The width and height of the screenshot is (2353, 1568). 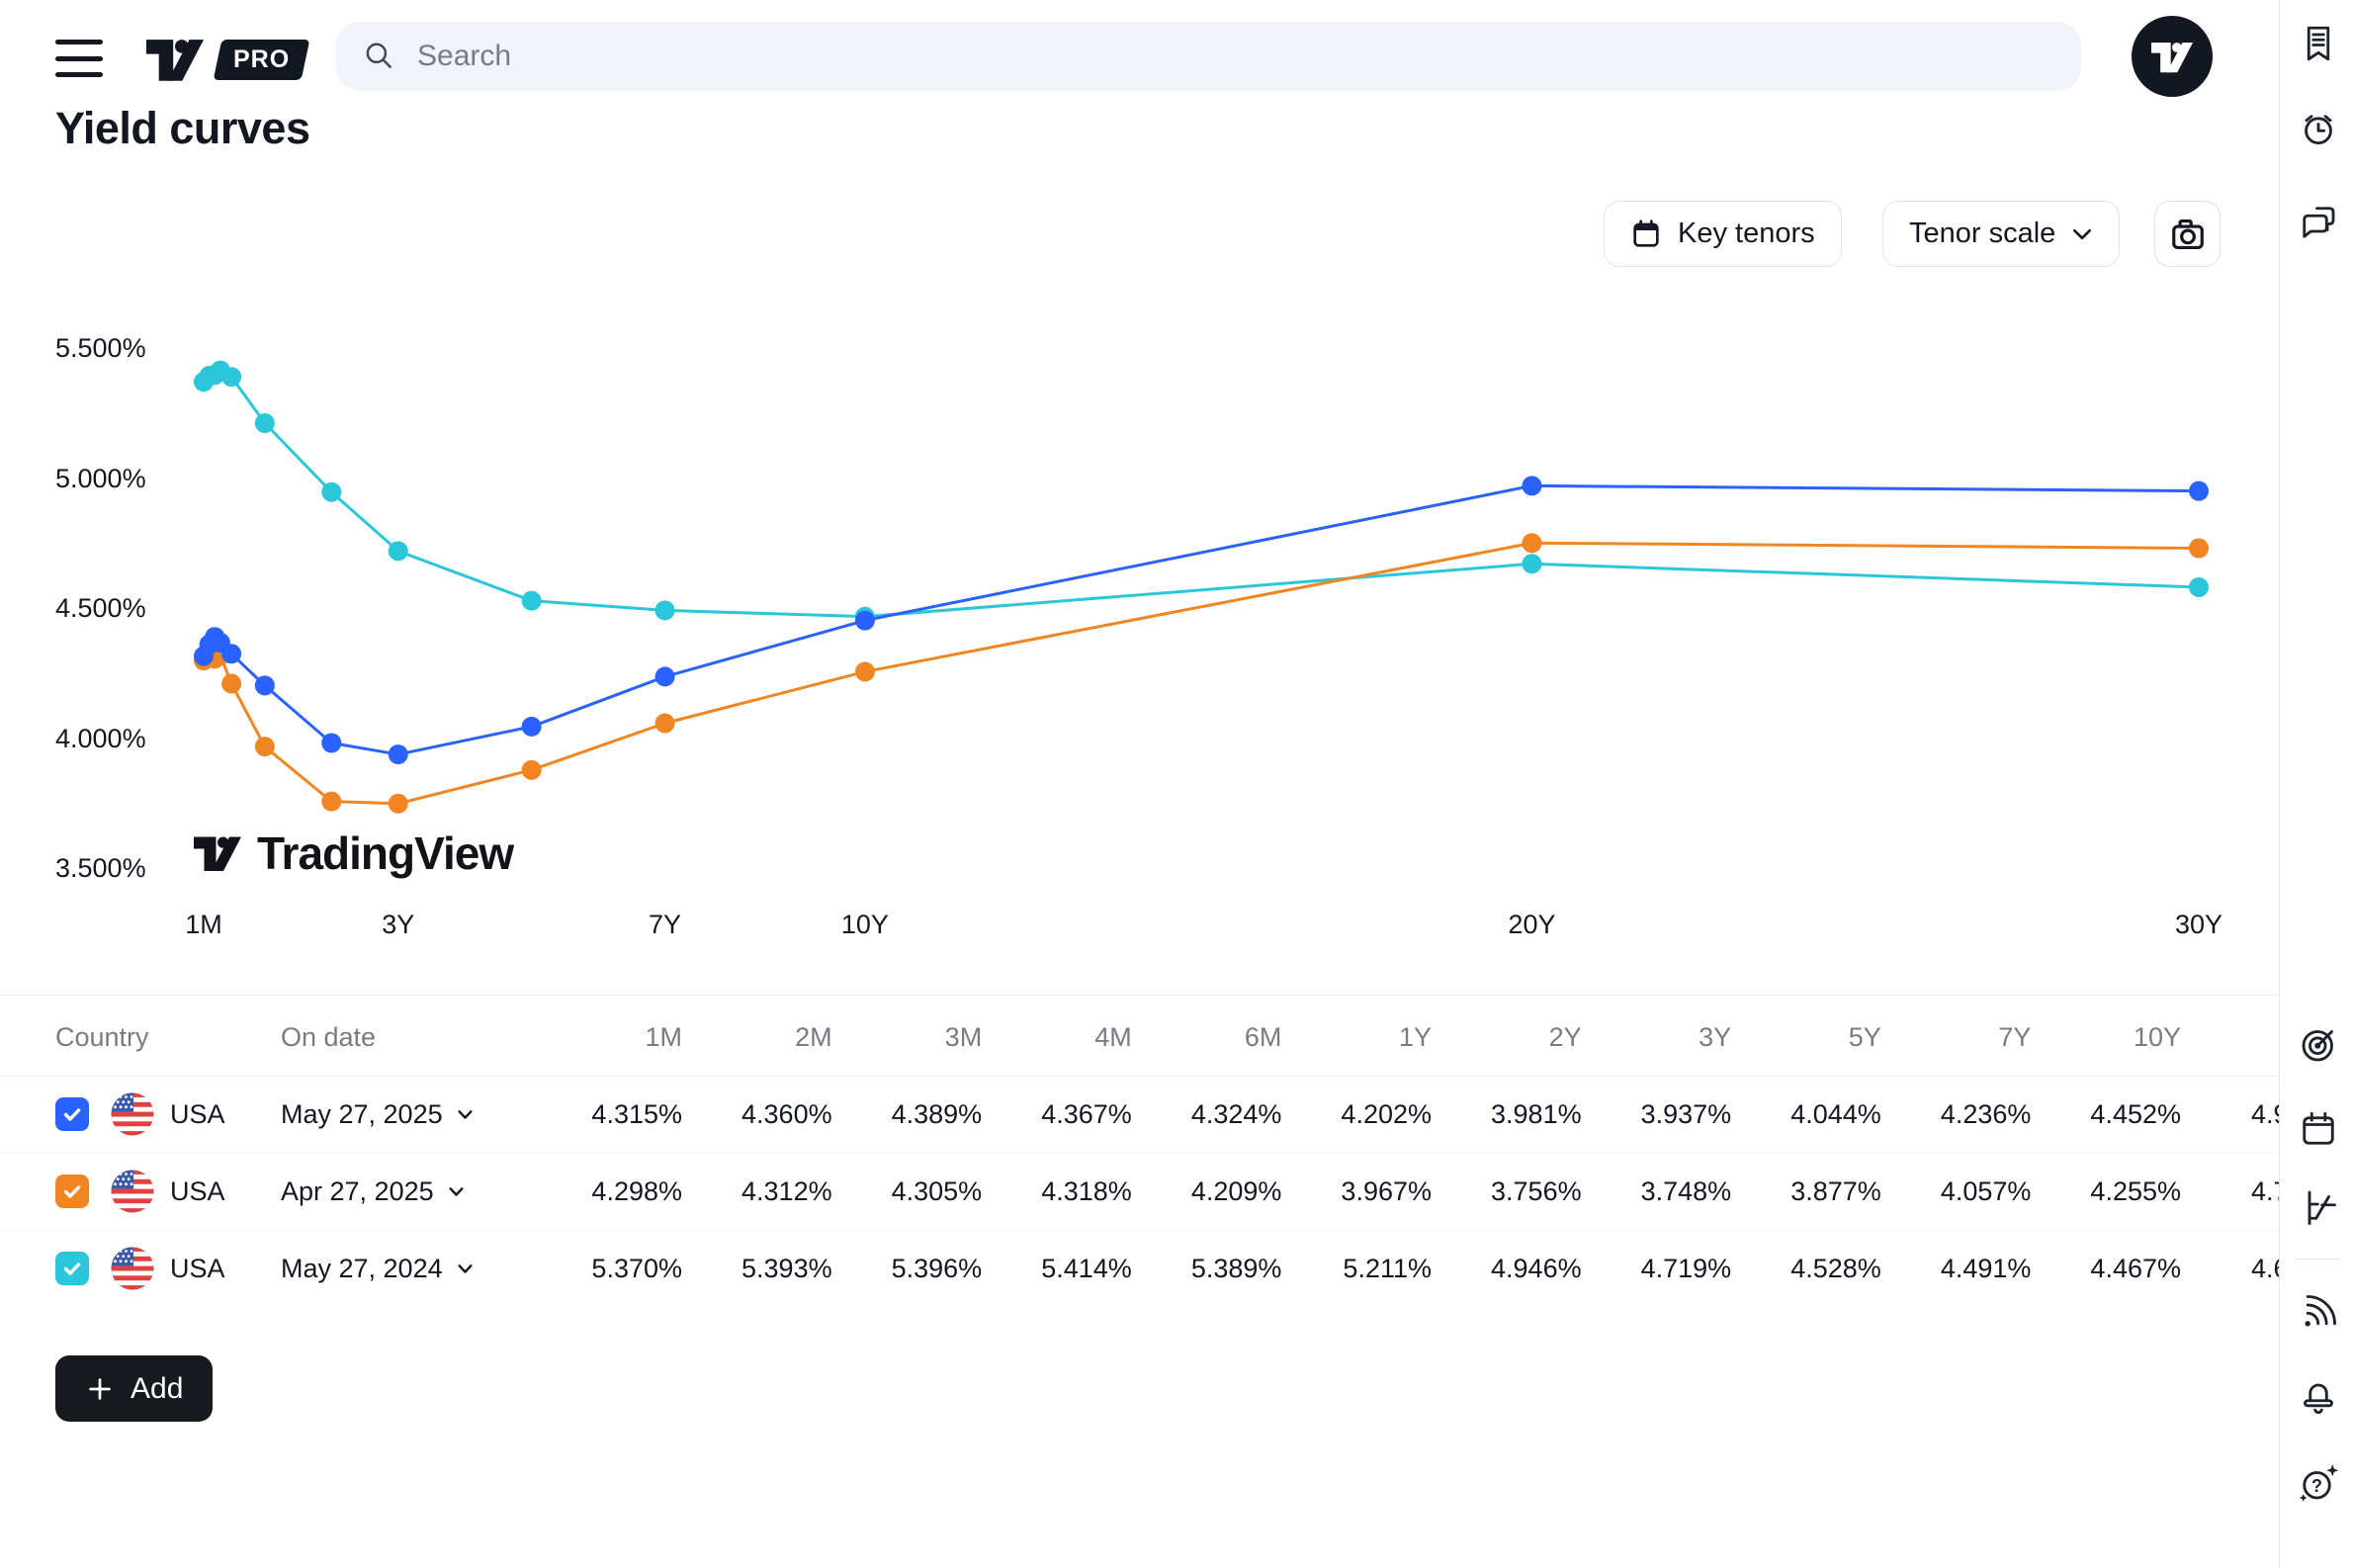 I want to click on column-header-tenor: 6M, so click(x=1263, y=1037).